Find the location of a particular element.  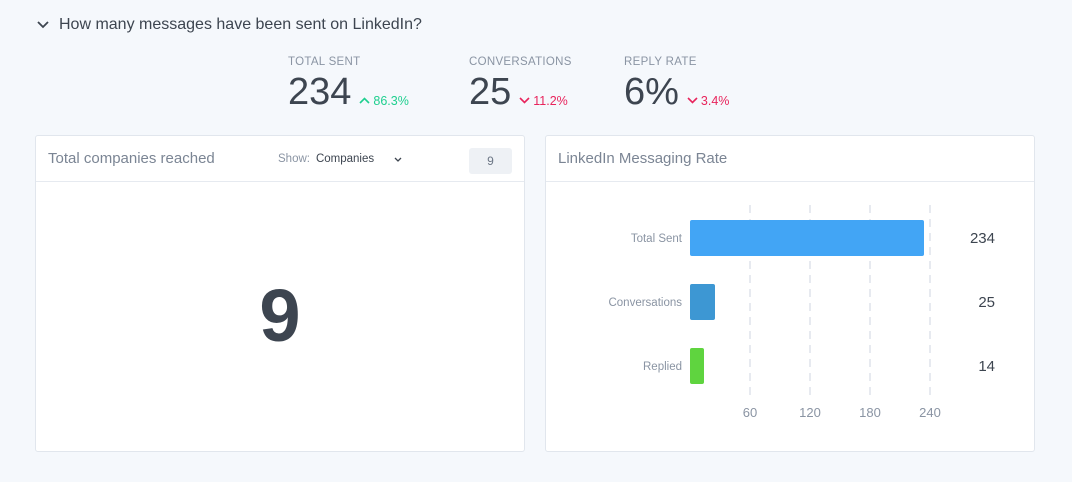

stat-total-sent: TOTAL SENT 234 86.3% is located at coordinates (348, 85).